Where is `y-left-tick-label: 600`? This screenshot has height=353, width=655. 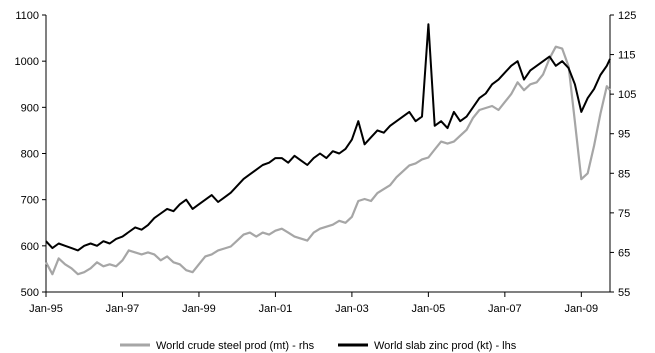
y-left-tick-label: 600 is located at coordinates (30, 247).